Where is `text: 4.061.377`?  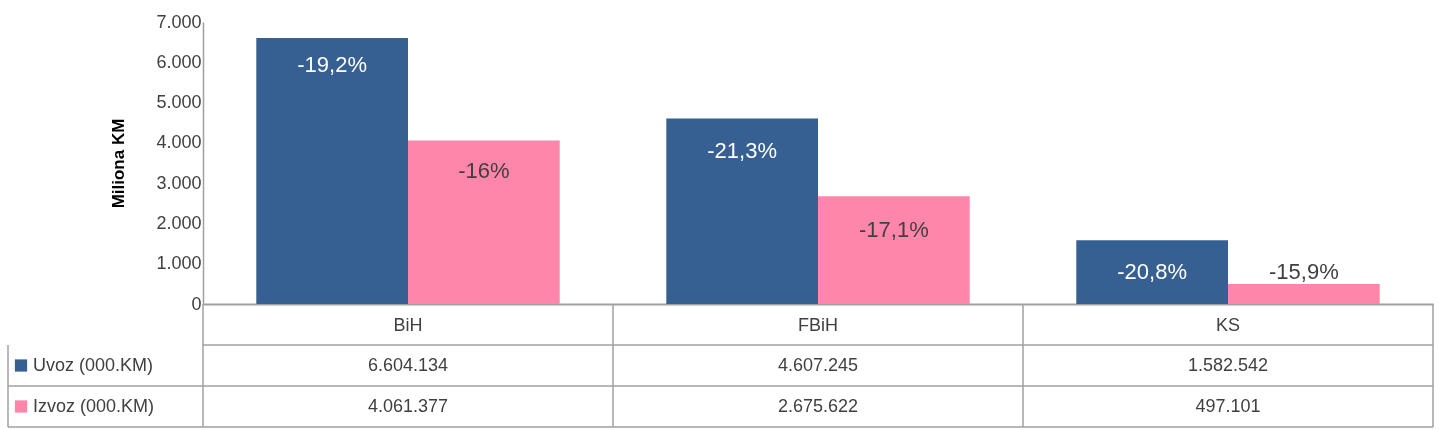 text: 4.061.377 is located at coordinates (408, 405).